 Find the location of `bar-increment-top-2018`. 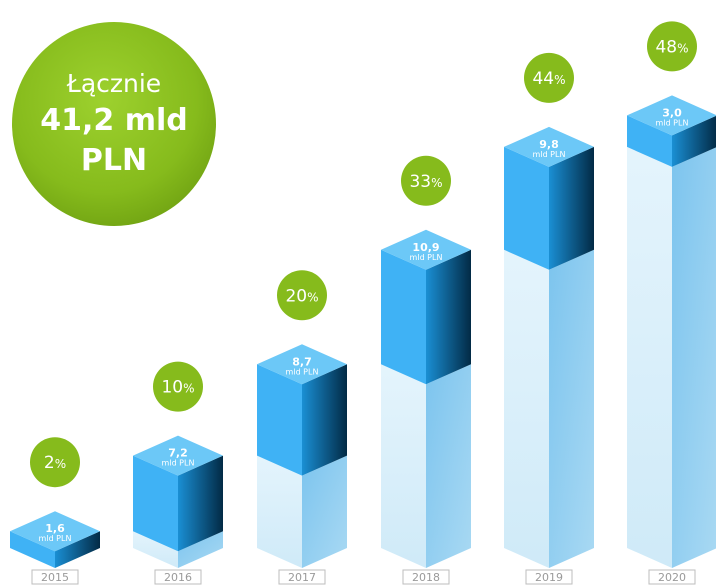

bar-increment-top-2018 is located at coordinates (426, 249).